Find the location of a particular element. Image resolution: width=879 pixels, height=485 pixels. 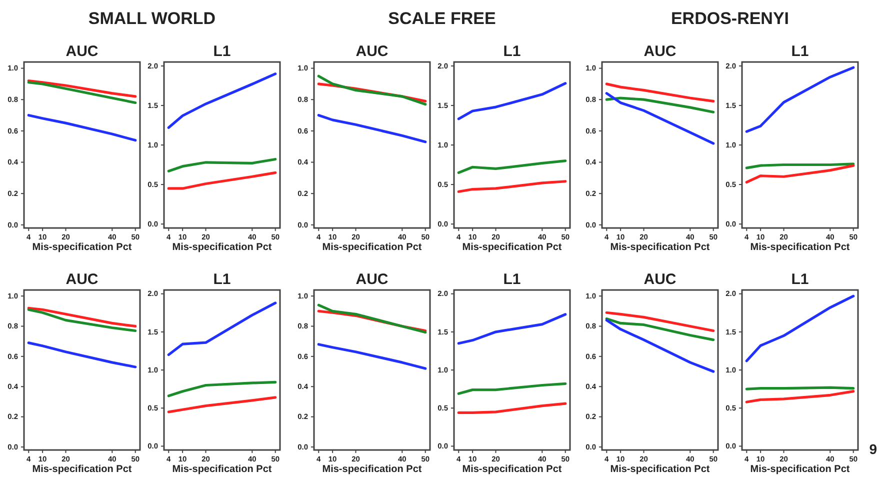

text: SCALE FREE is located at coordinates (442, 18).